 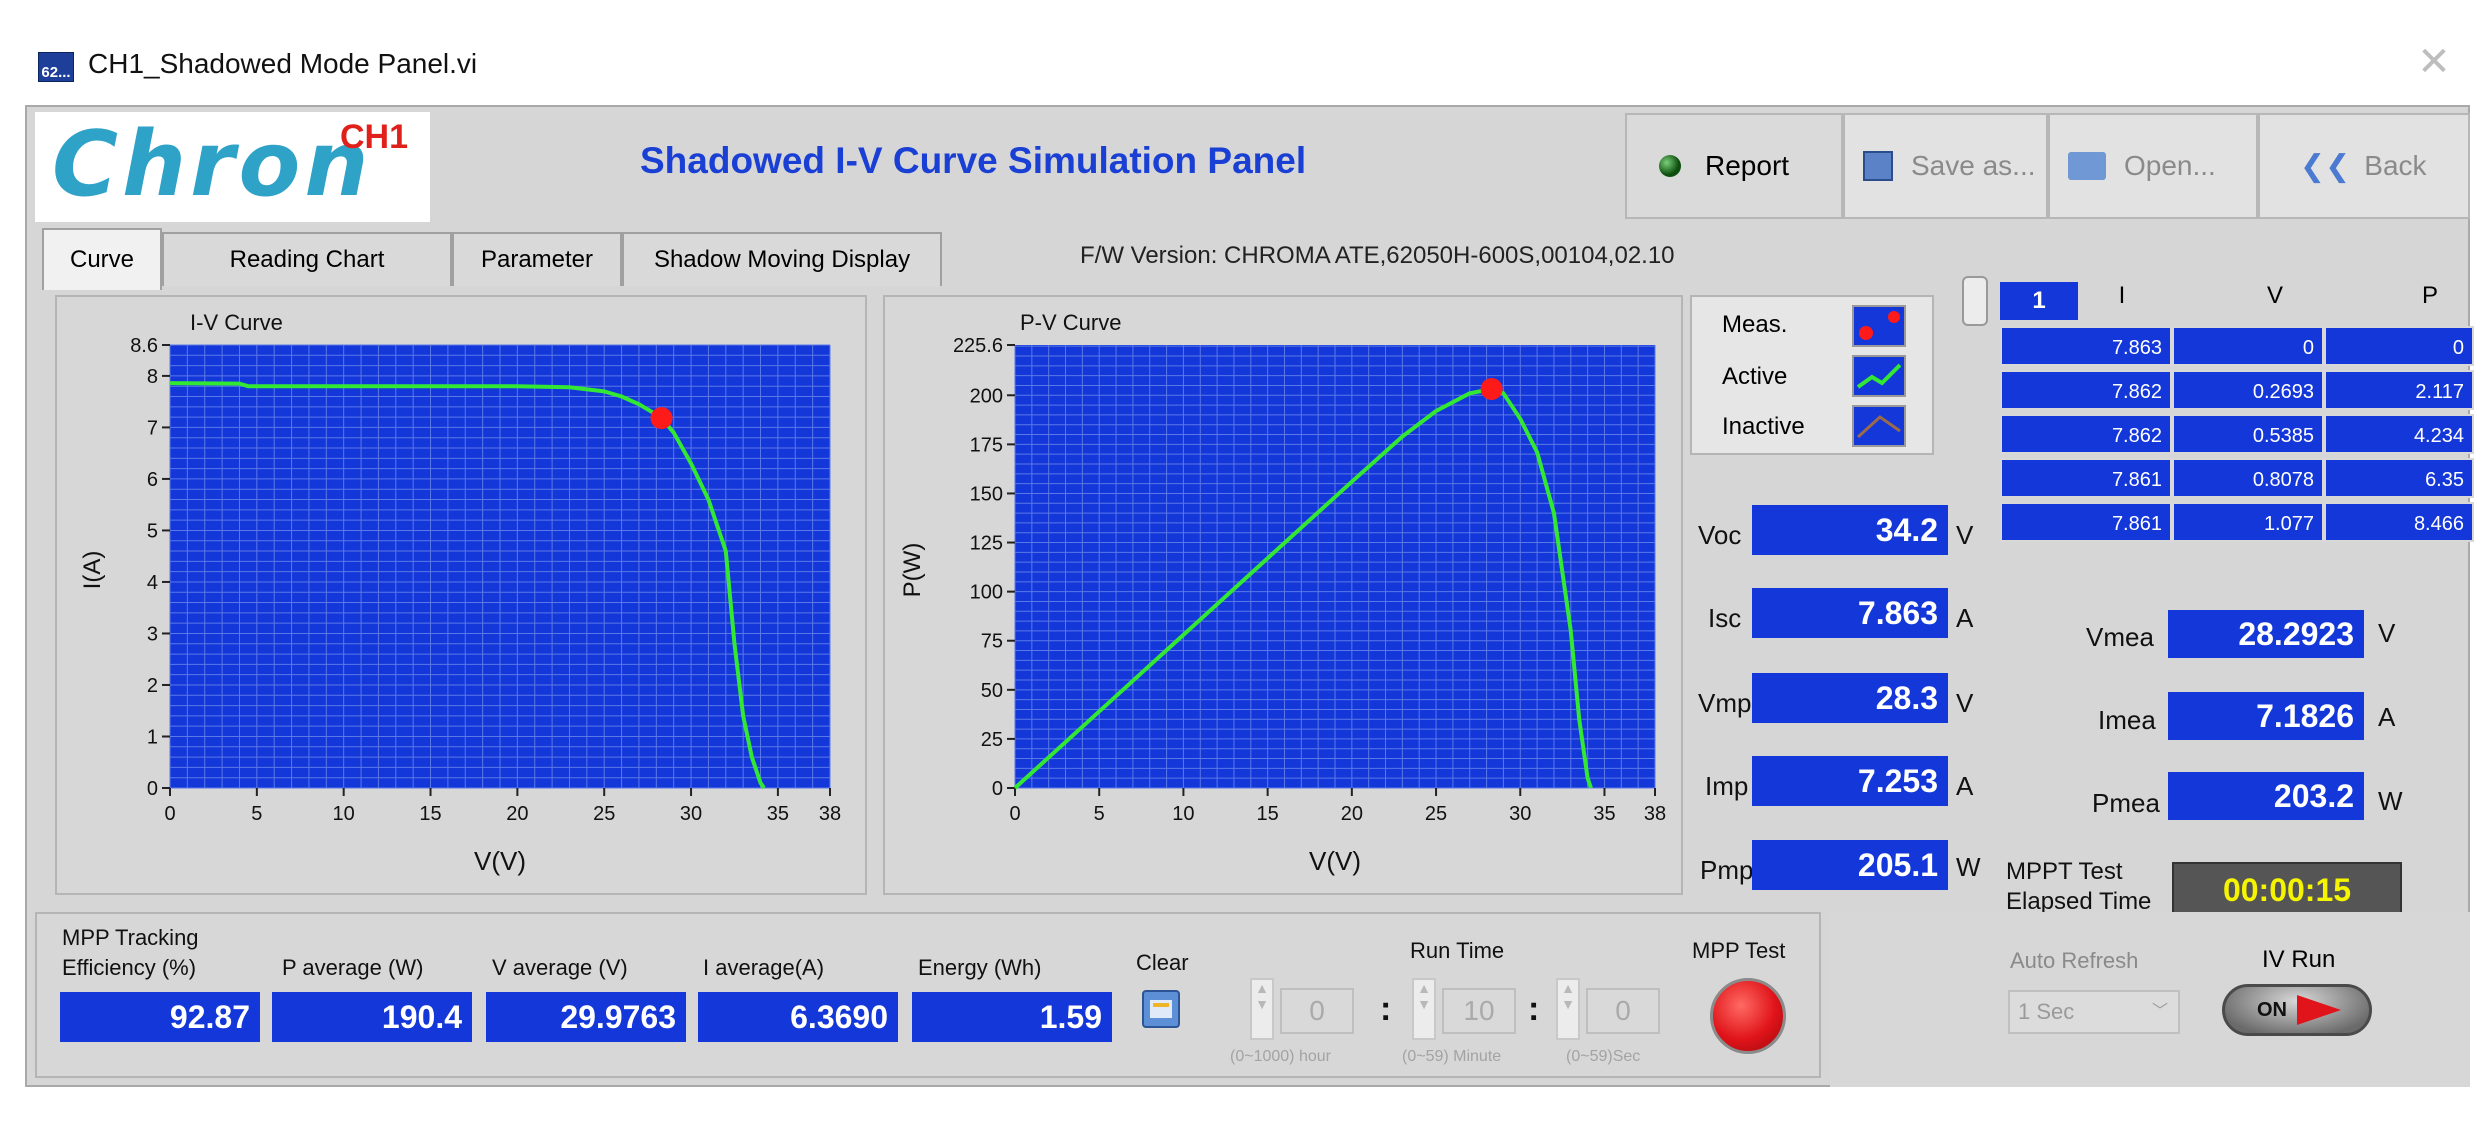 I want to click on table-index: 1, so click(x=2039, y=301).